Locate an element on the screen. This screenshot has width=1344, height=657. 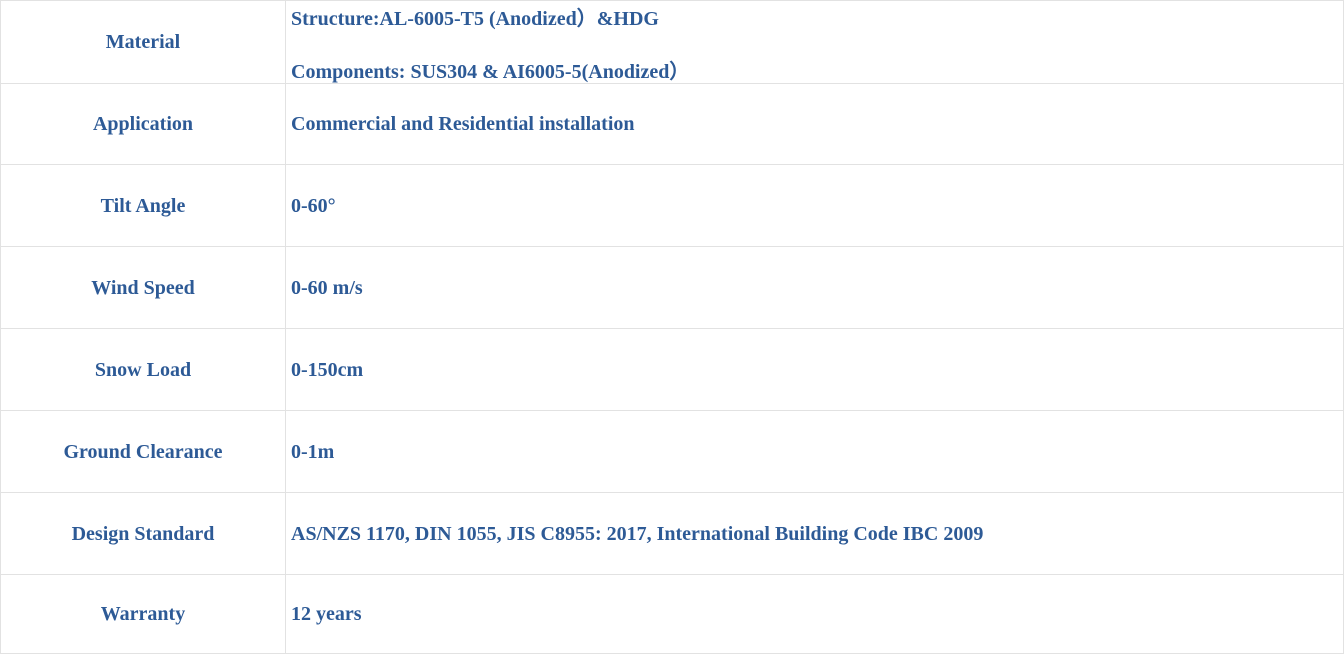
table-row: Ground Clearance 0-1m is located at coordinates (672, 452).